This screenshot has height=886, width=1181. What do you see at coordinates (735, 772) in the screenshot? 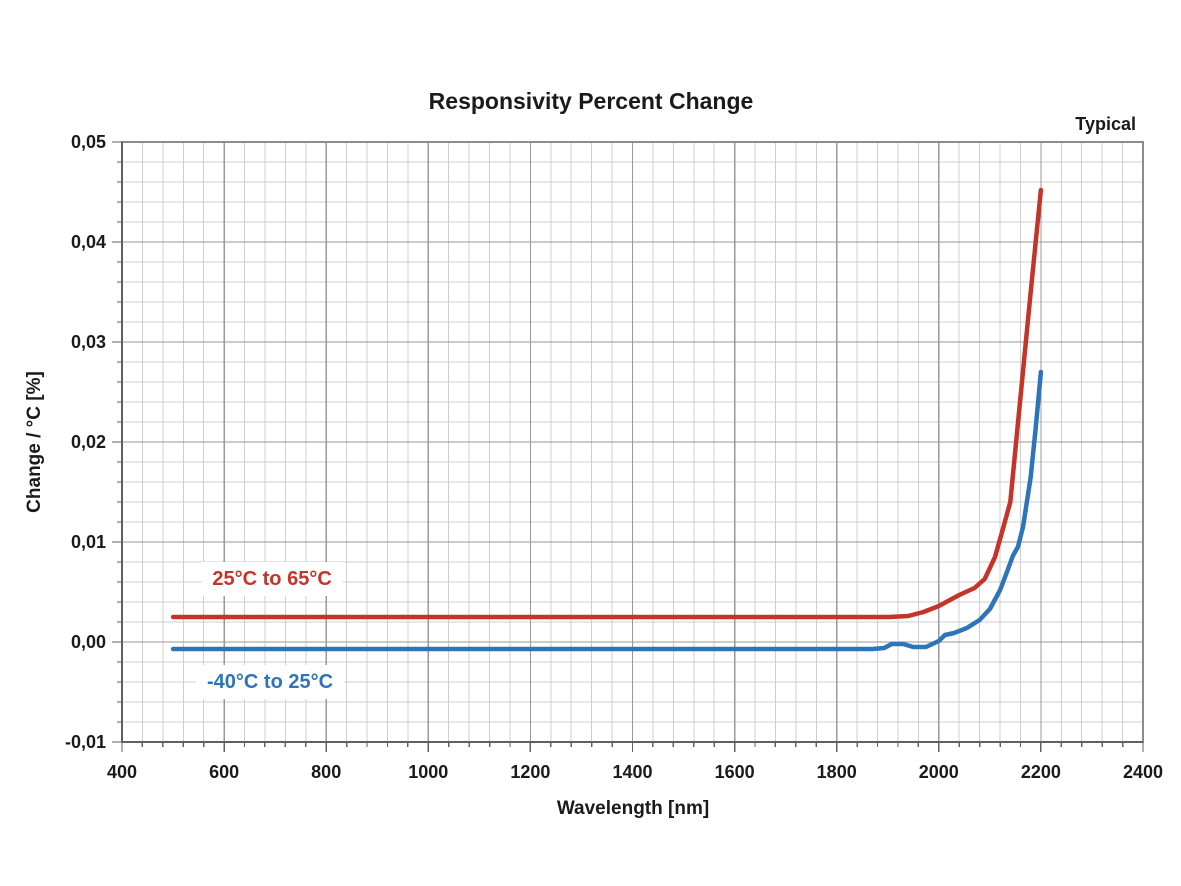
I see `x-tick-label: 1600` at bounding box center [735, 772].